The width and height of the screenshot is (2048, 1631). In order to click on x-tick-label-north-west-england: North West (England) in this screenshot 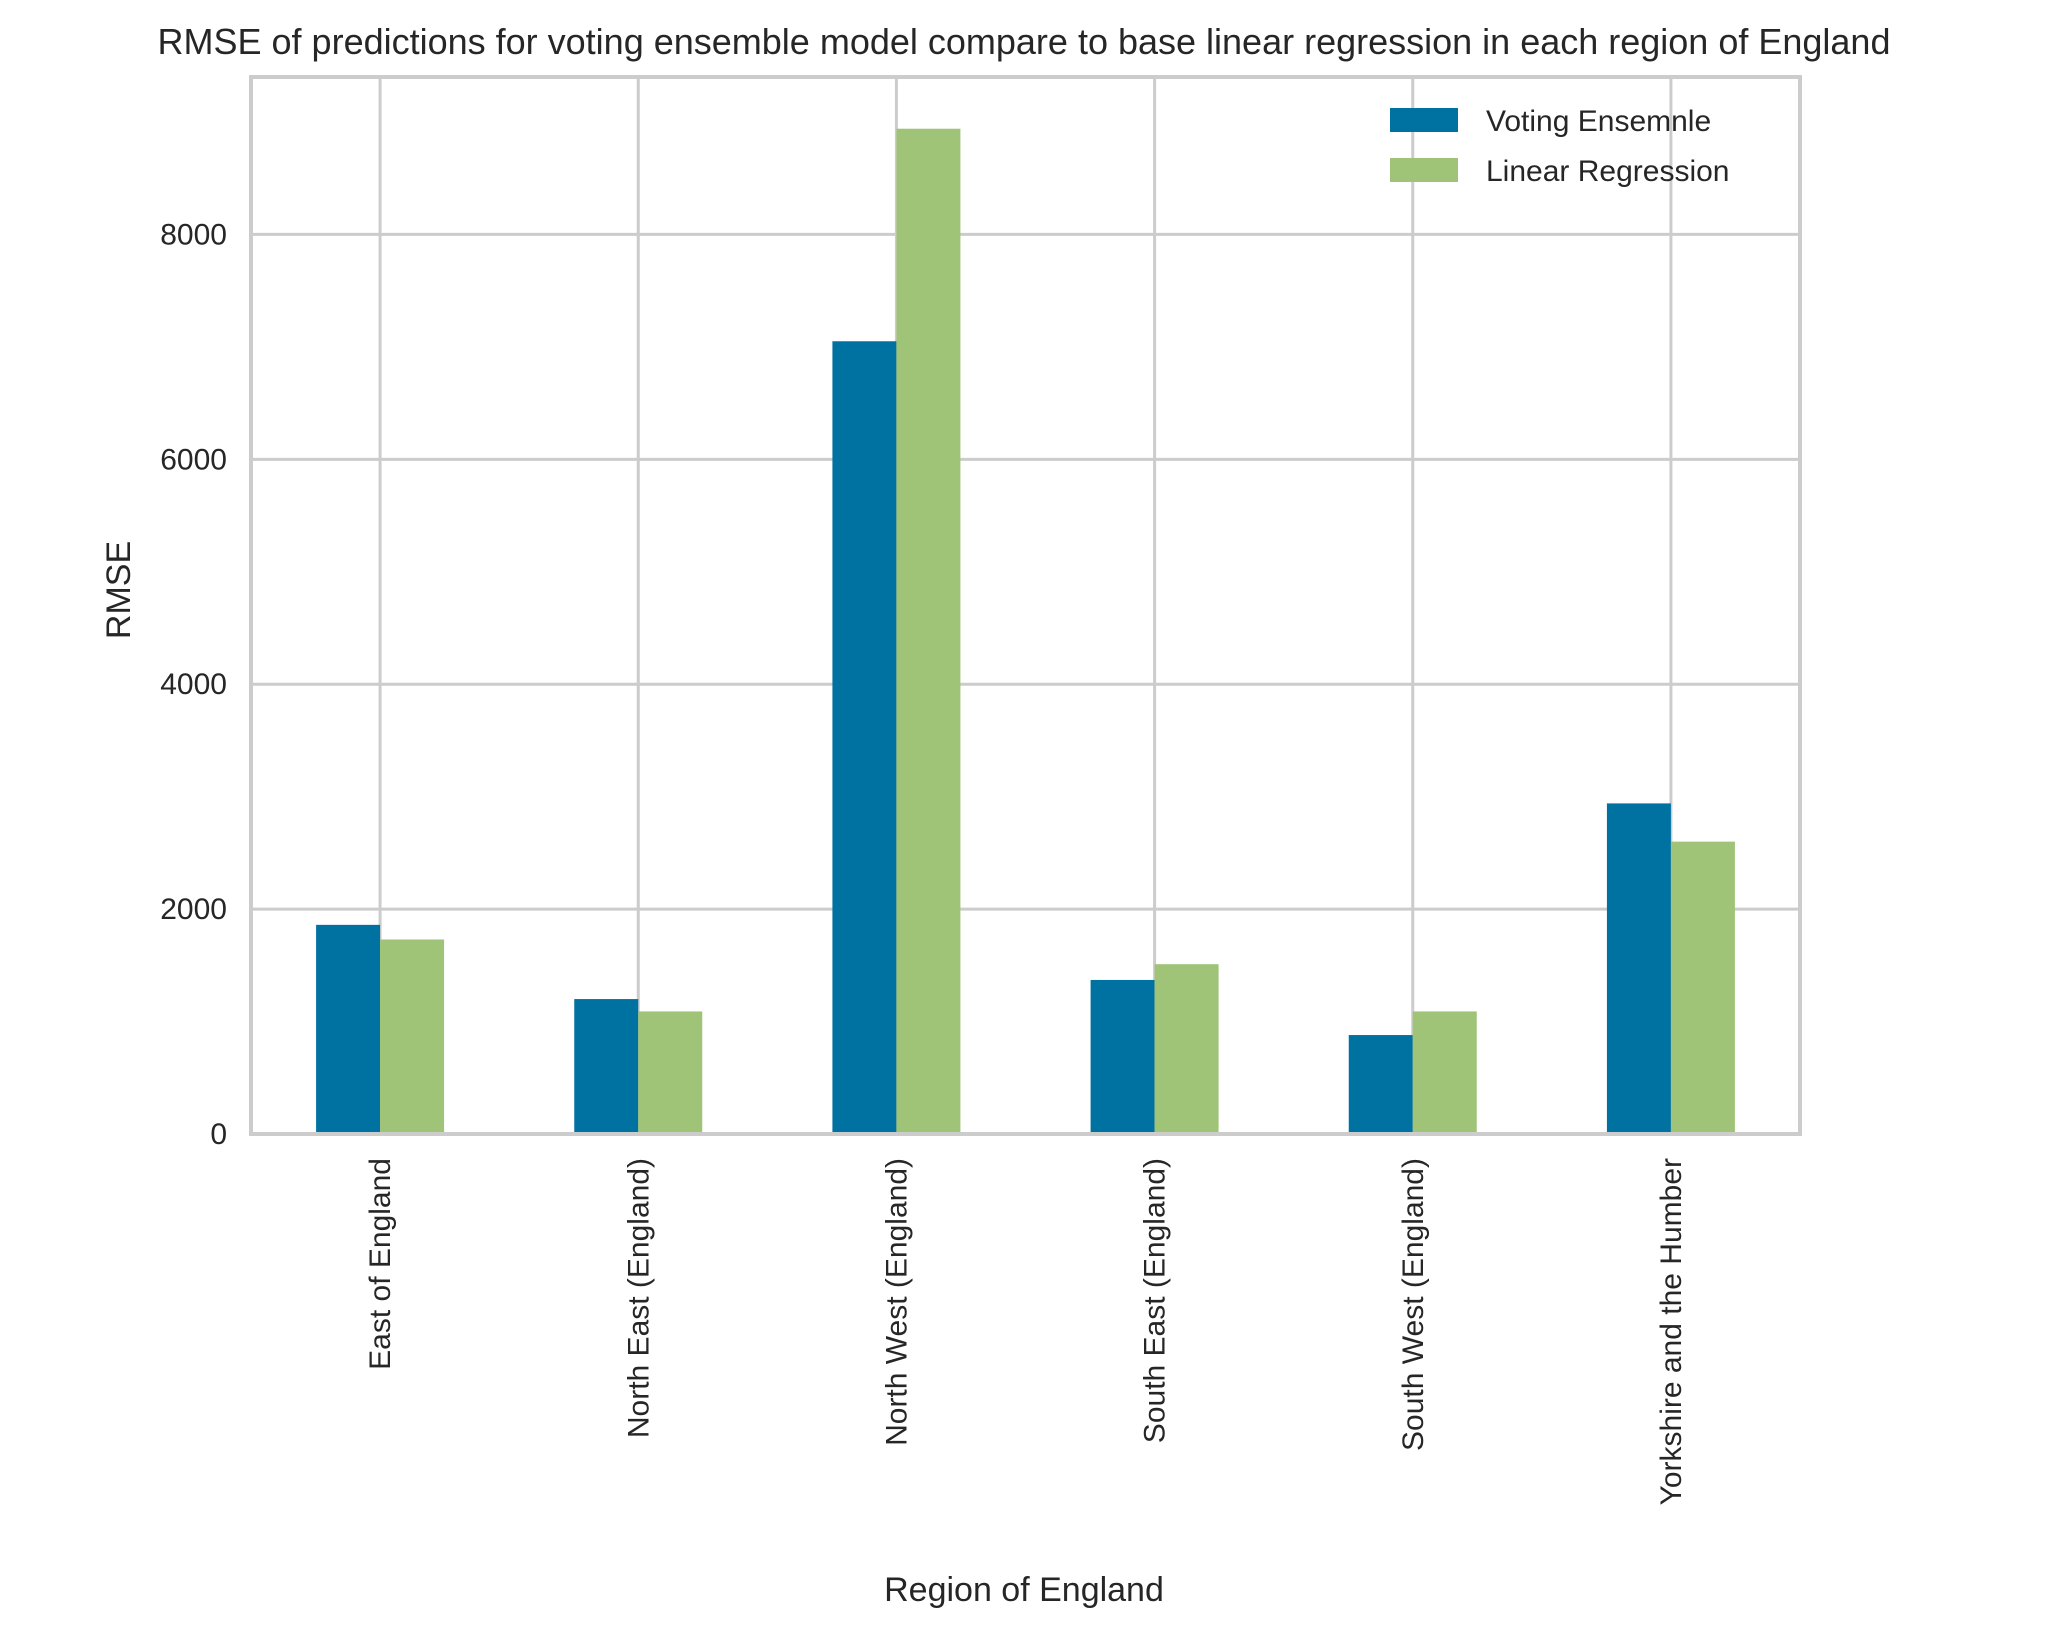, I will do `click(896, 1302)`.